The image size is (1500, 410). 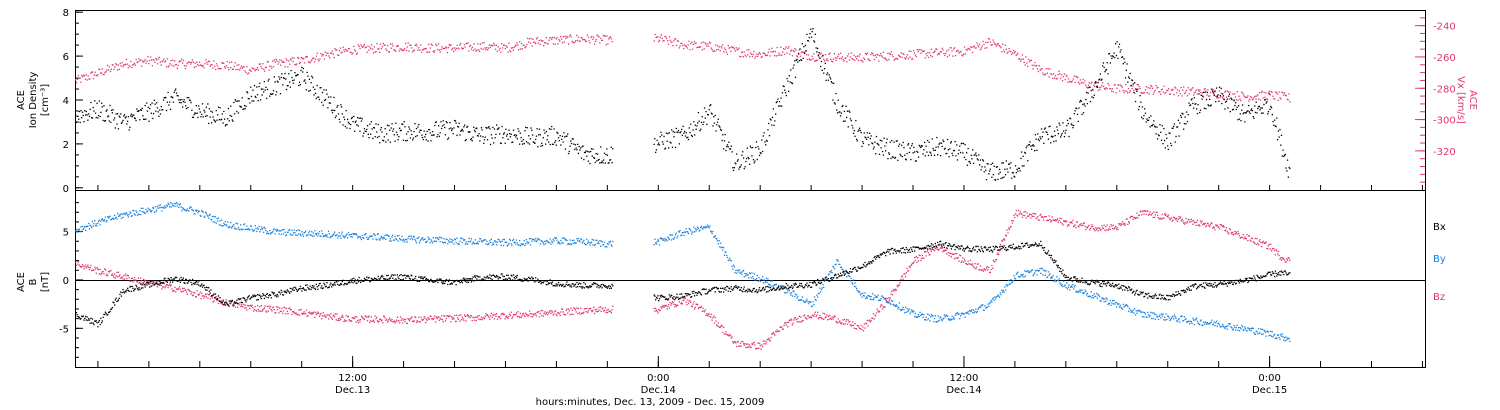 What do you see at coordinates (64, 329) in the screenshot?
I see `b-ytick-label: -5` at bounding box center [64, 329].